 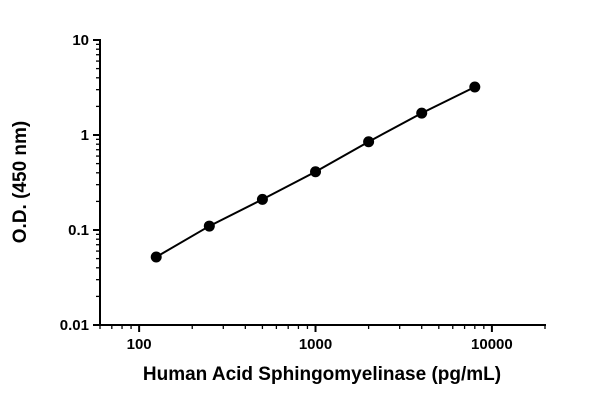 What do you see at coordinates (78, 230) in the screenshot?
I see `y-tick-label: 0.1` at bounding box center [78, 230].